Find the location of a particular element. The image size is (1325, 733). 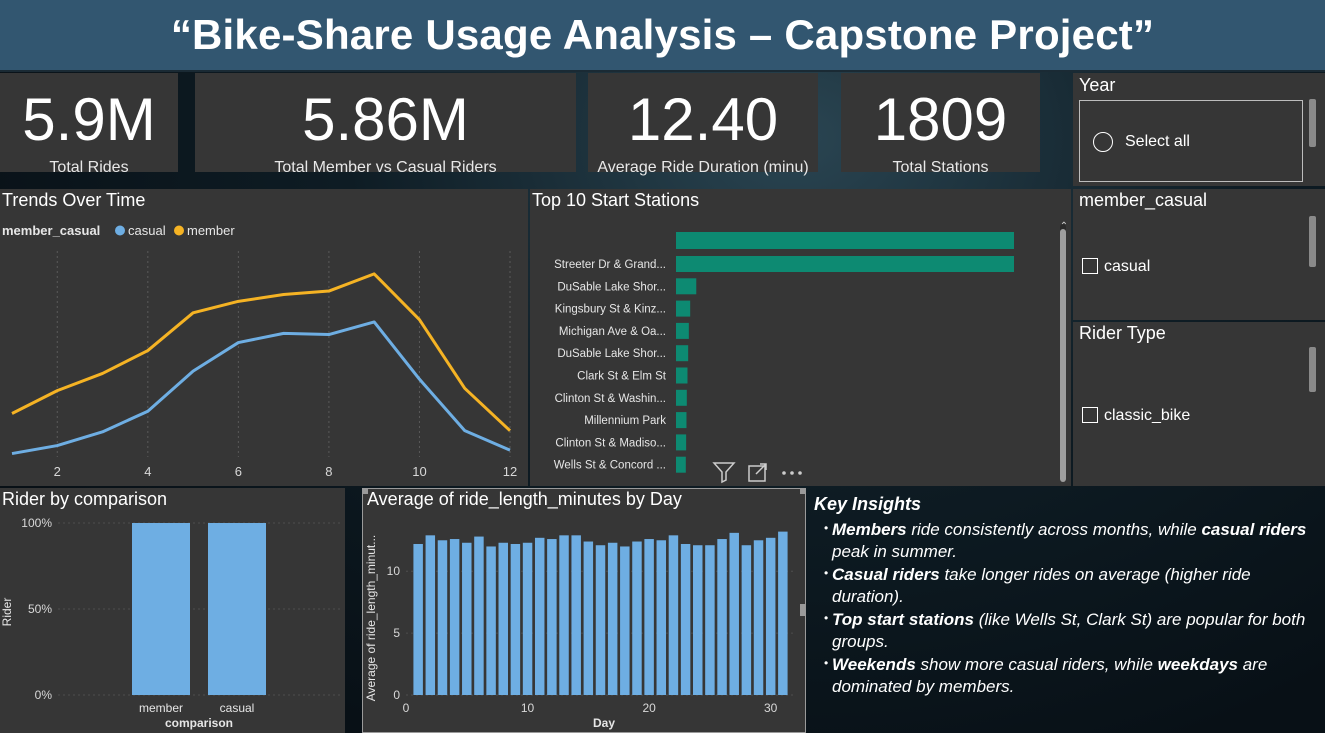

series-line-member is located at coordinates (261, 352).